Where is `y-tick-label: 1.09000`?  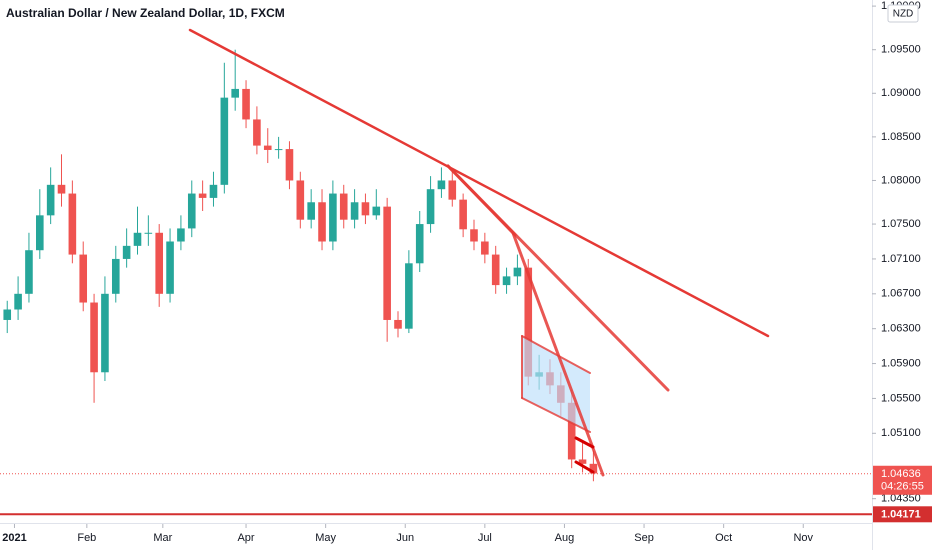
y-tick-label: 1.09000 is located at coordinates (901, 93).